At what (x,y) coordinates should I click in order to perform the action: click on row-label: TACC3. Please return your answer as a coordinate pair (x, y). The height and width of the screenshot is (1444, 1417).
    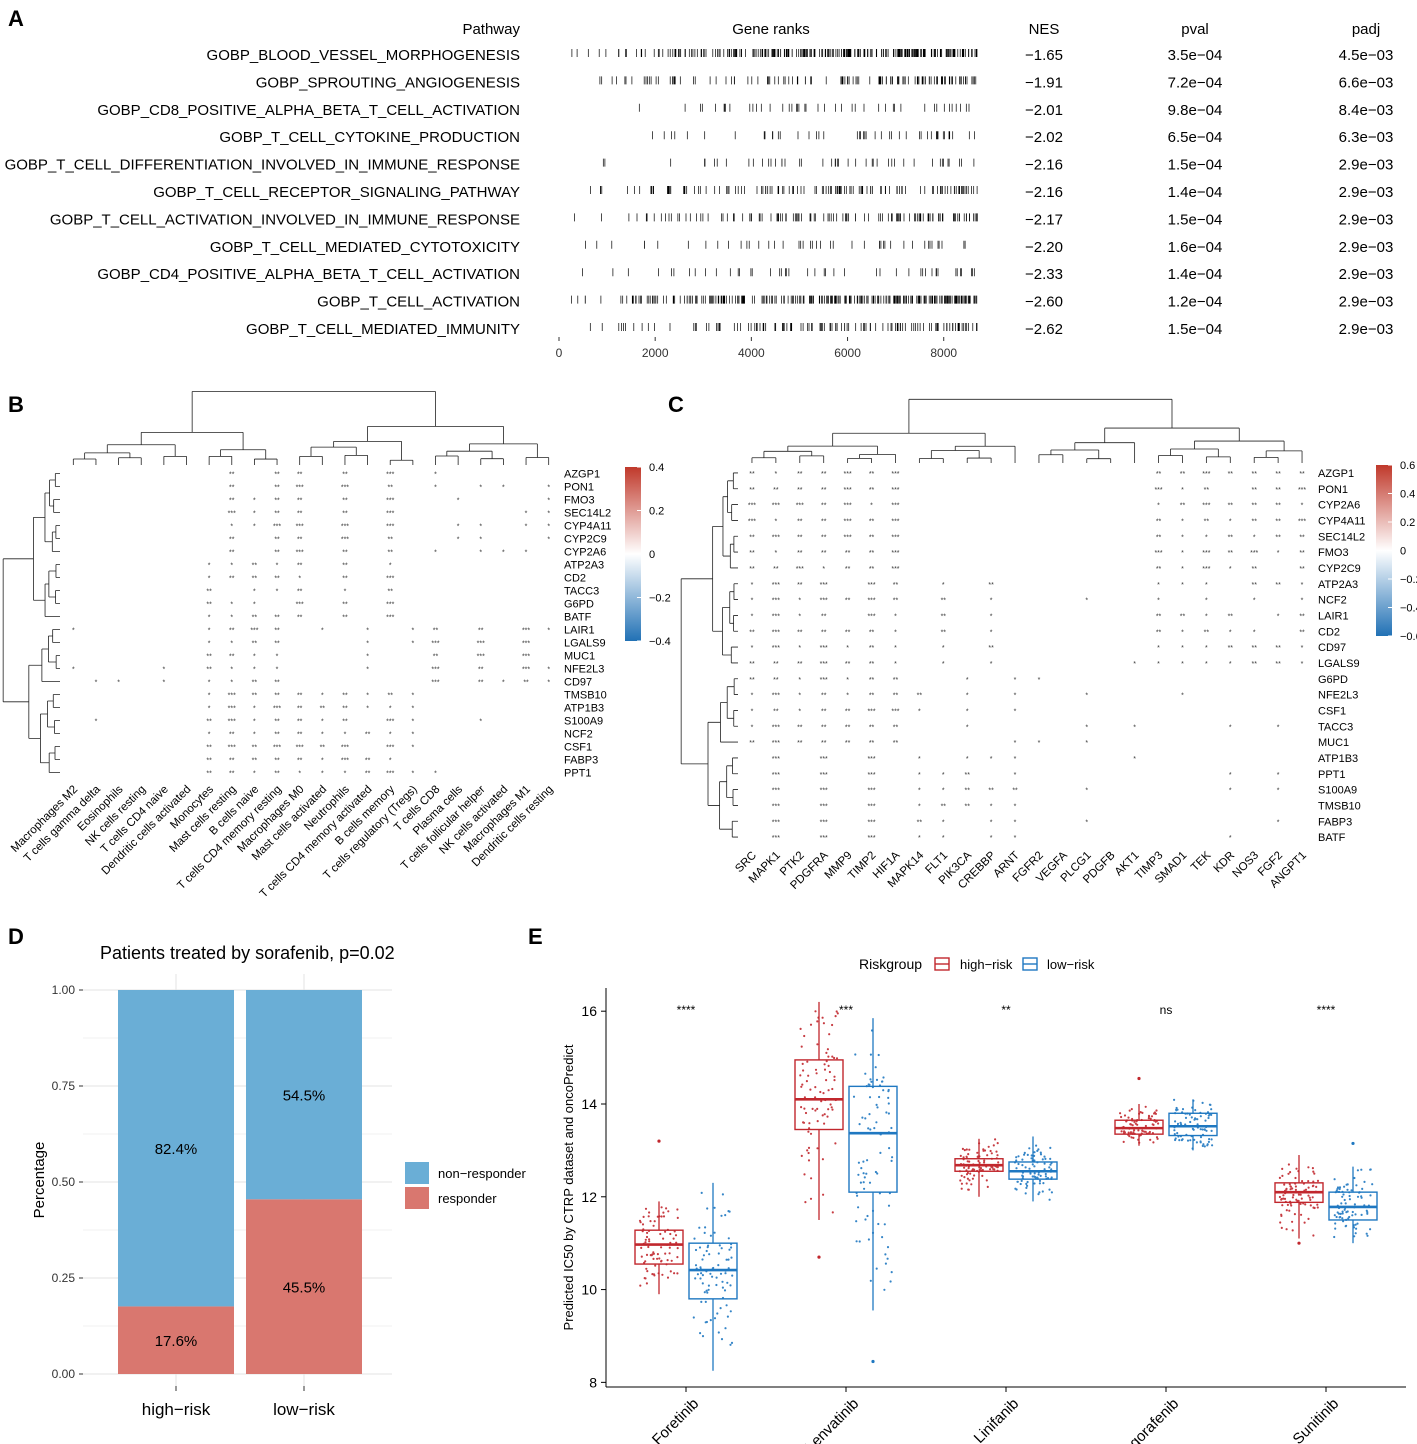
    Looking at the image, I should click on (1335, 727).